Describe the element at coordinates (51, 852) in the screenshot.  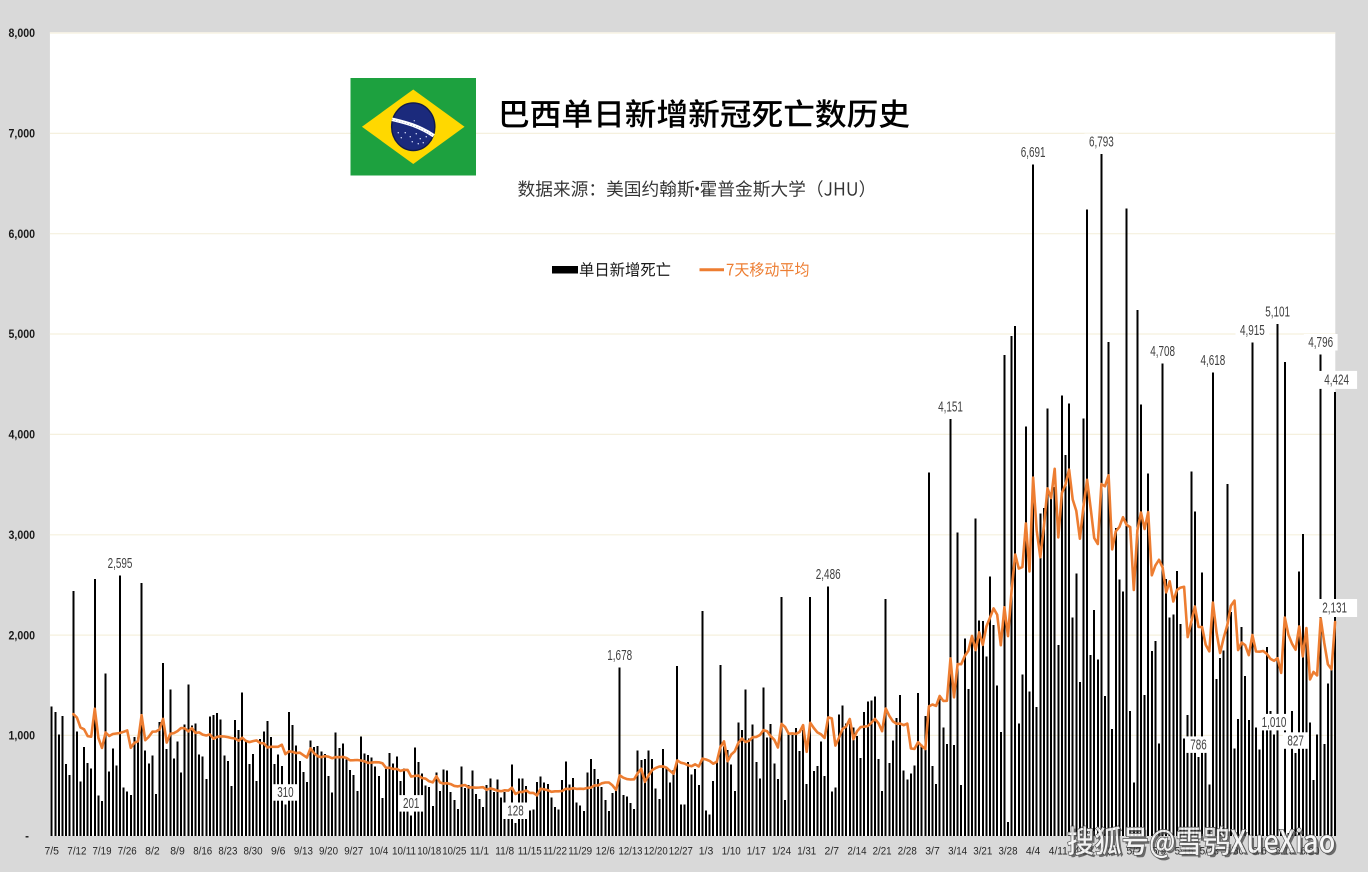
I see `svg-text: 7/5` at that location.